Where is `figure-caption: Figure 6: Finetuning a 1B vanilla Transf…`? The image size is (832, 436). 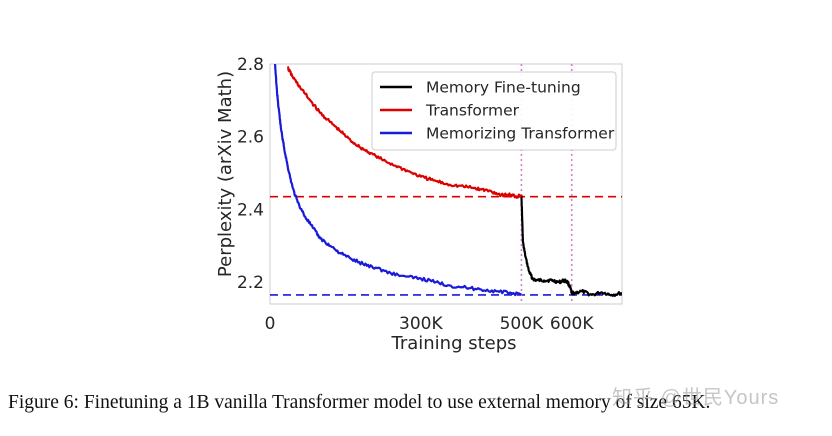 figure-caption: Figure 6: Finetuning a 1B vanilla Transf… is located at coordinates (359, 402).